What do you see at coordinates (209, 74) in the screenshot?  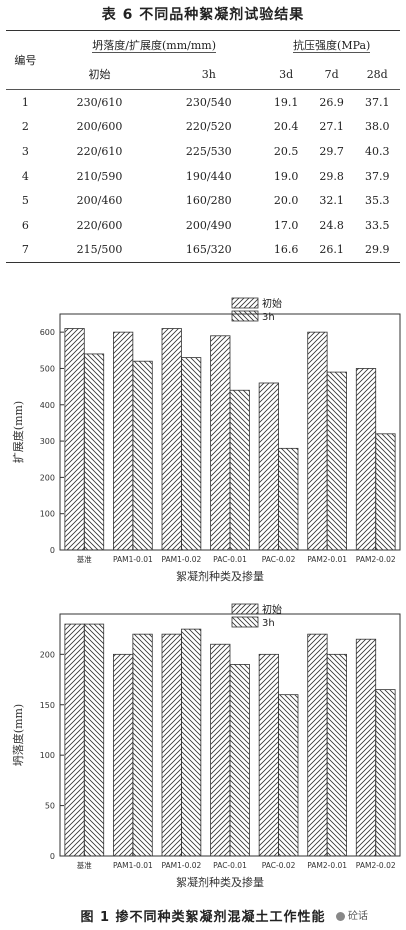 I see `sub-header: 3h` at bounding box center [209, 74].